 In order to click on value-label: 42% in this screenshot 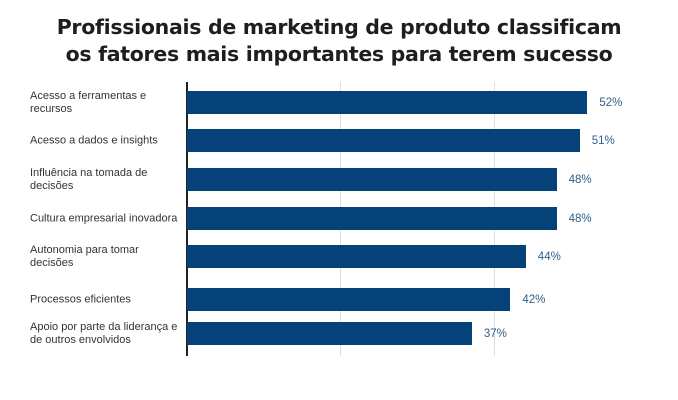, I will do `click(534, 299)`.